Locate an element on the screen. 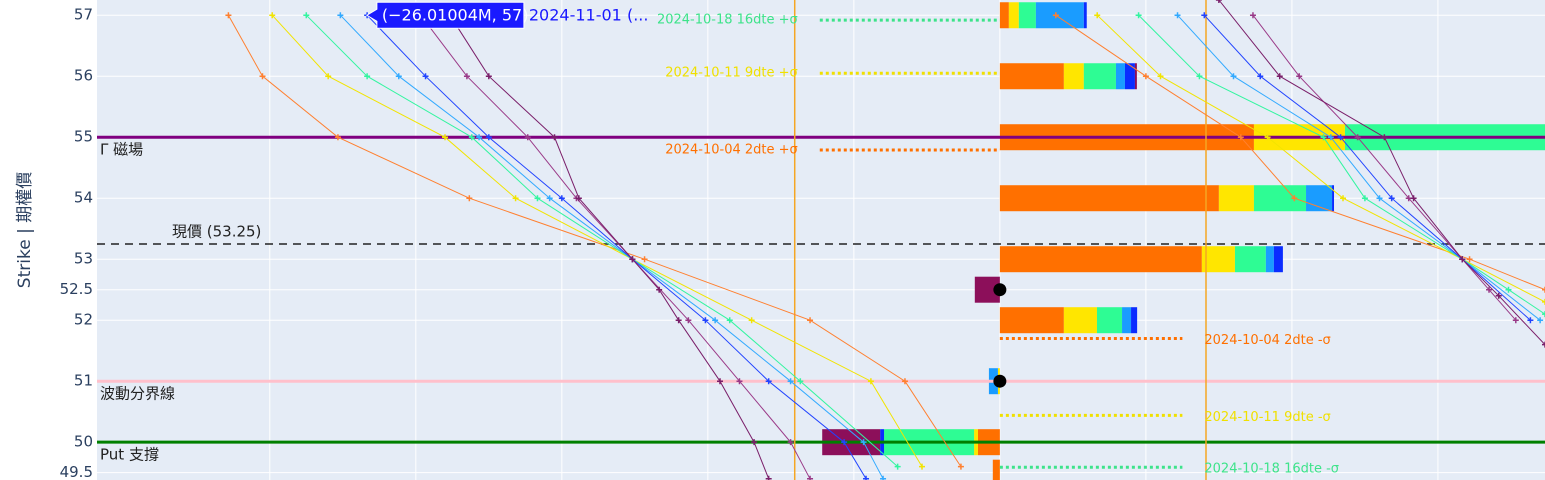 Image resolution: width=1545 pixels, height=480 pixels. reference-label: Γ 磁場 is located at coordinates (121, 150).